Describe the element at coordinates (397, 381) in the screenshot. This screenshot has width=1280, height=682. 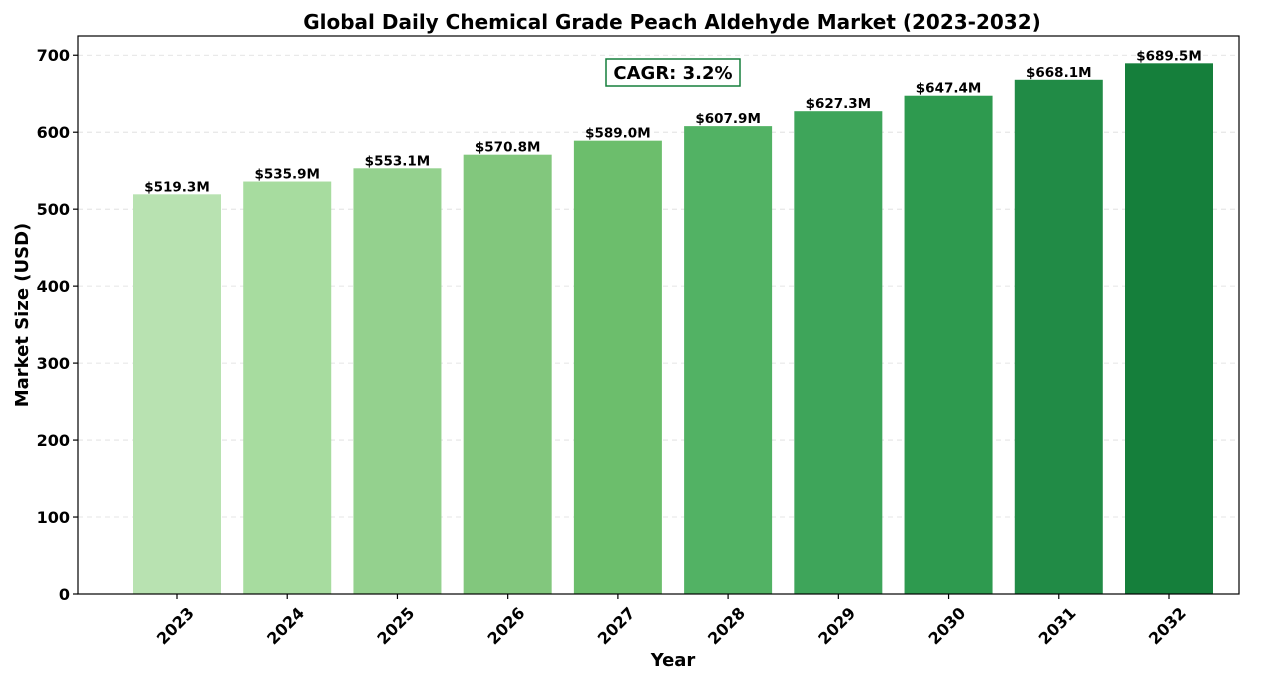
I see `bar-2025` at that location.